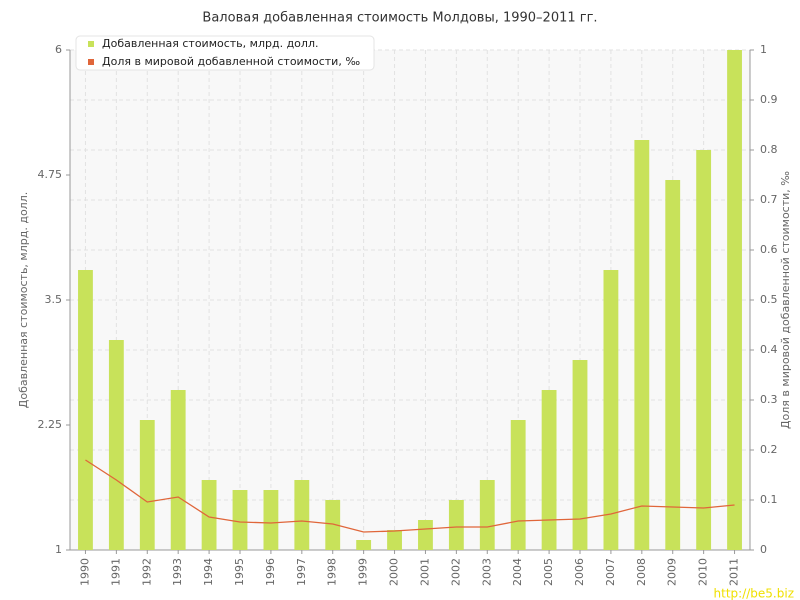 Image resolution: width=800 pixels, height=600 pixels. I want to click on x-tick-label: 1998, so click(332, 572).